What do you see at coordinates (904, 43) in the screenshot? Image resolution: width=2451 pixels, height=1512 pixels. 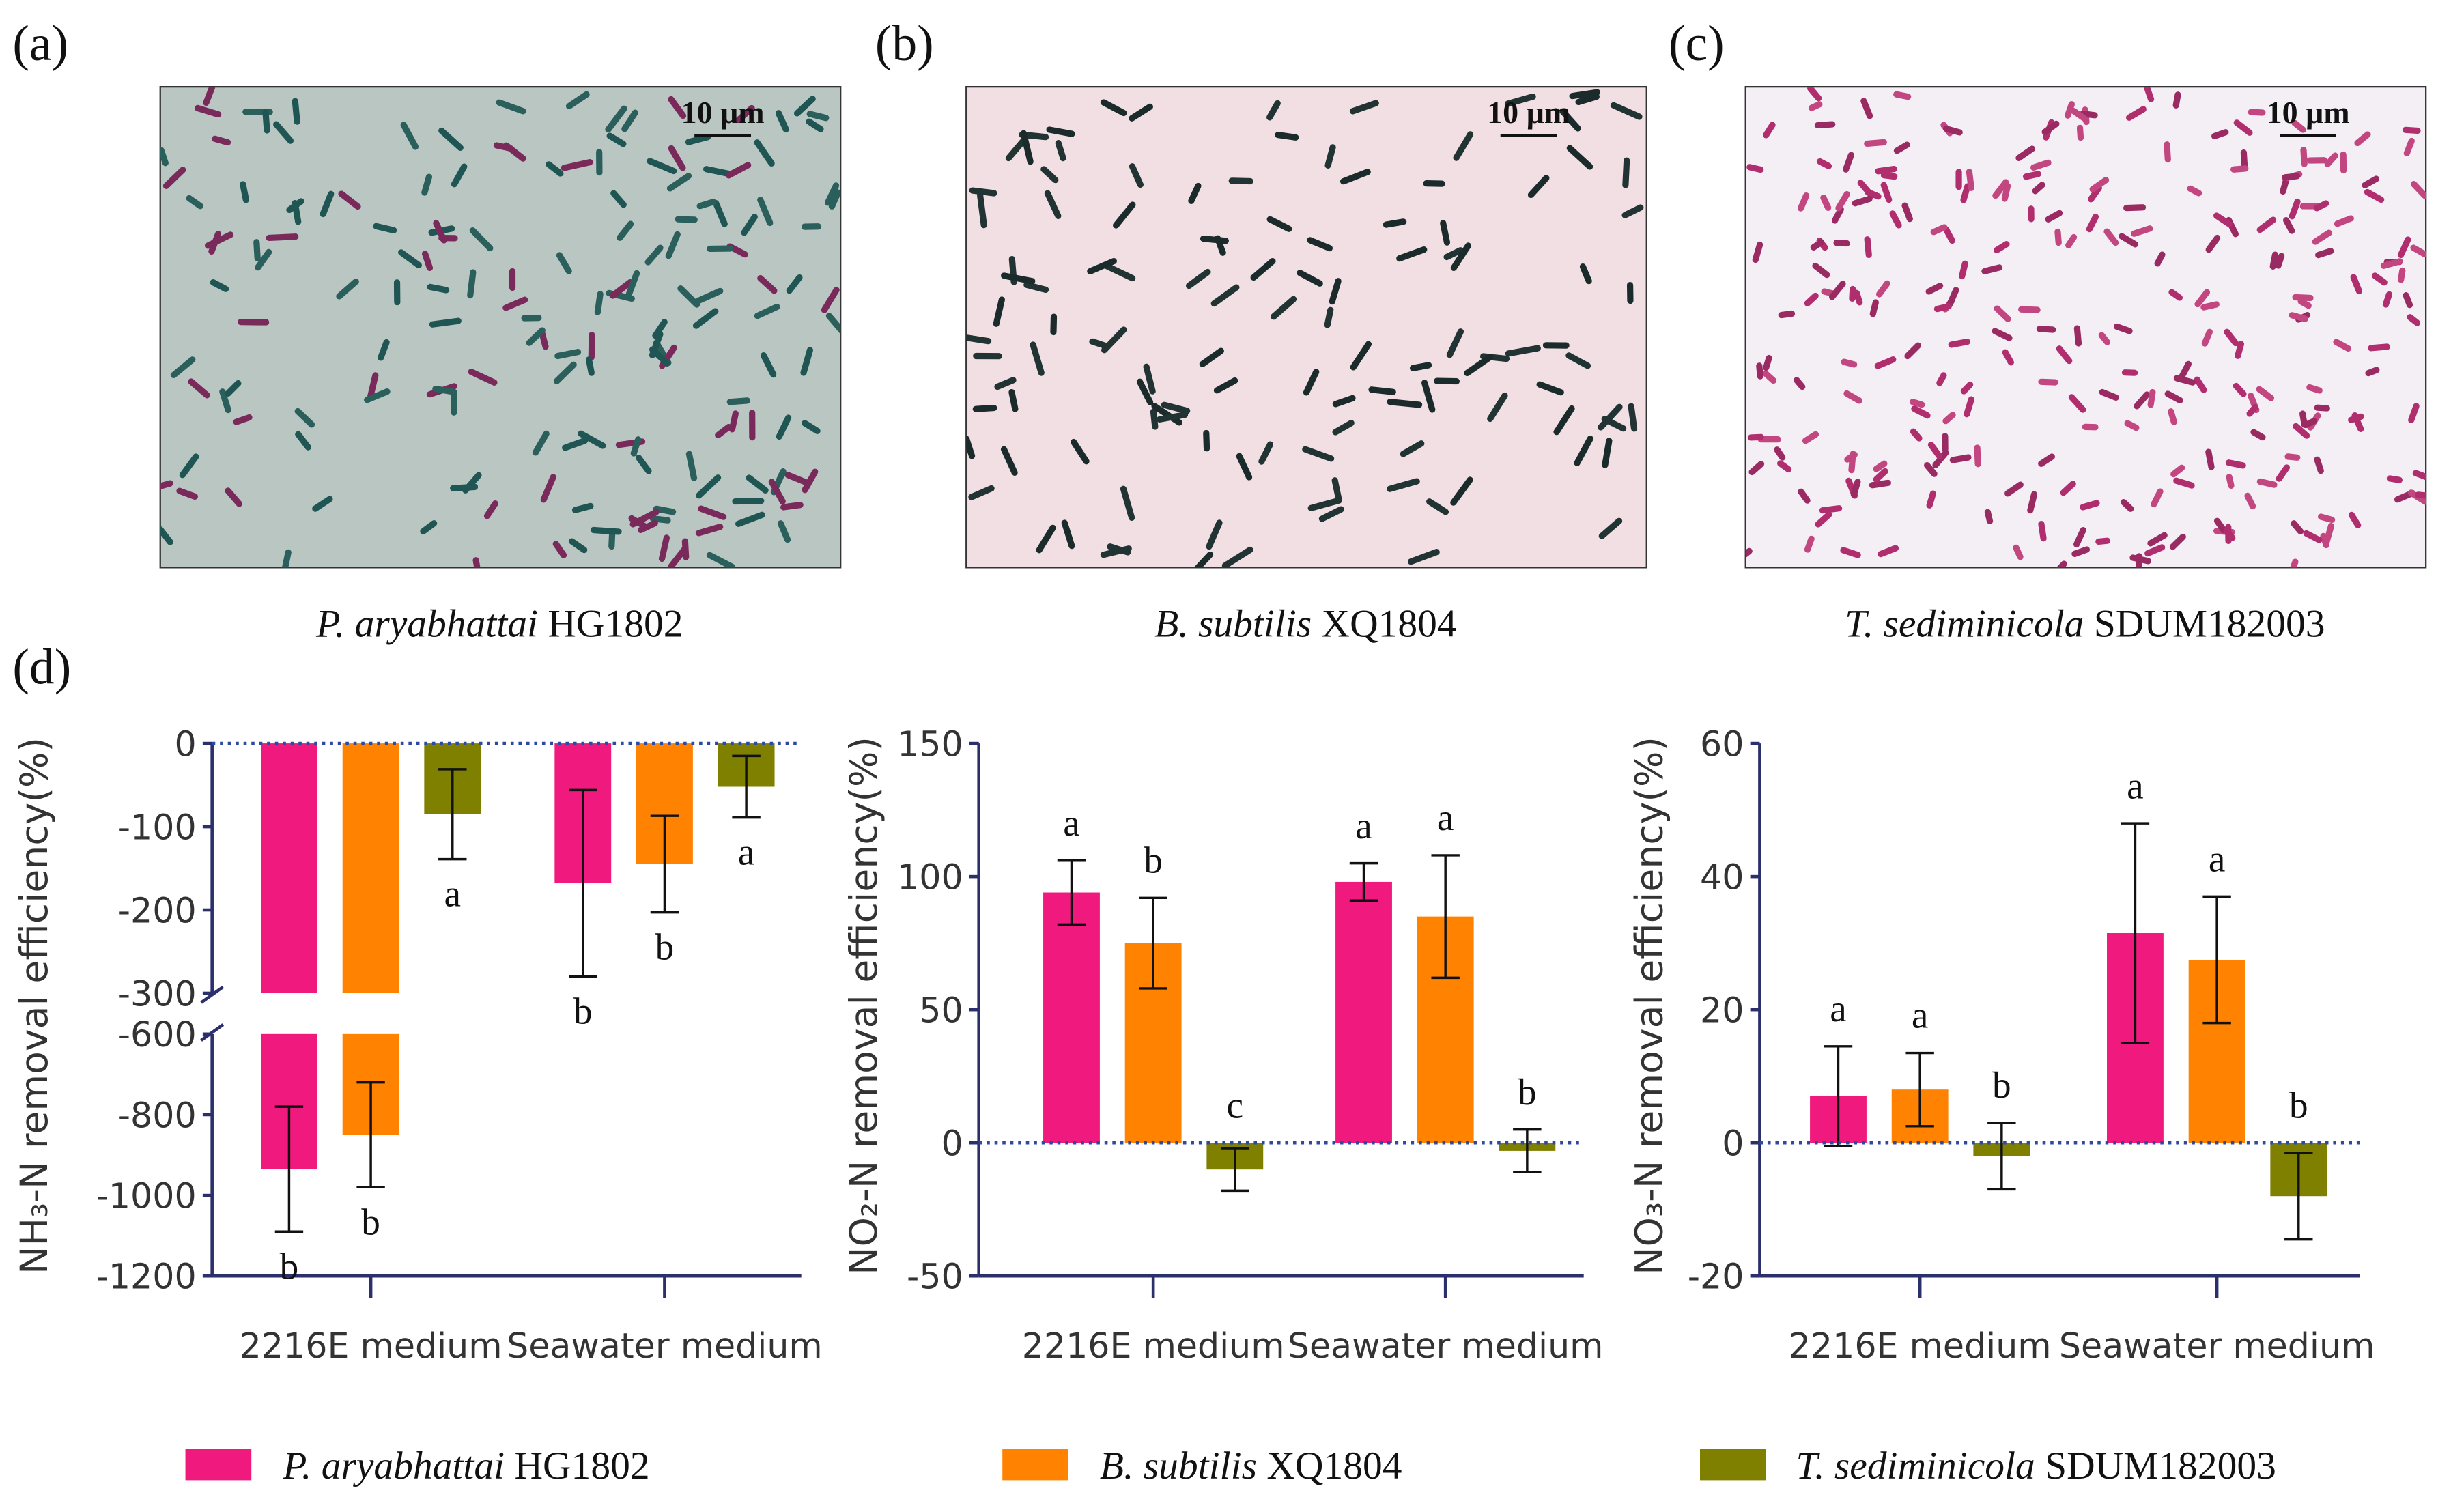 I see `panel-label: (b)` at bounding box center [904, 43].